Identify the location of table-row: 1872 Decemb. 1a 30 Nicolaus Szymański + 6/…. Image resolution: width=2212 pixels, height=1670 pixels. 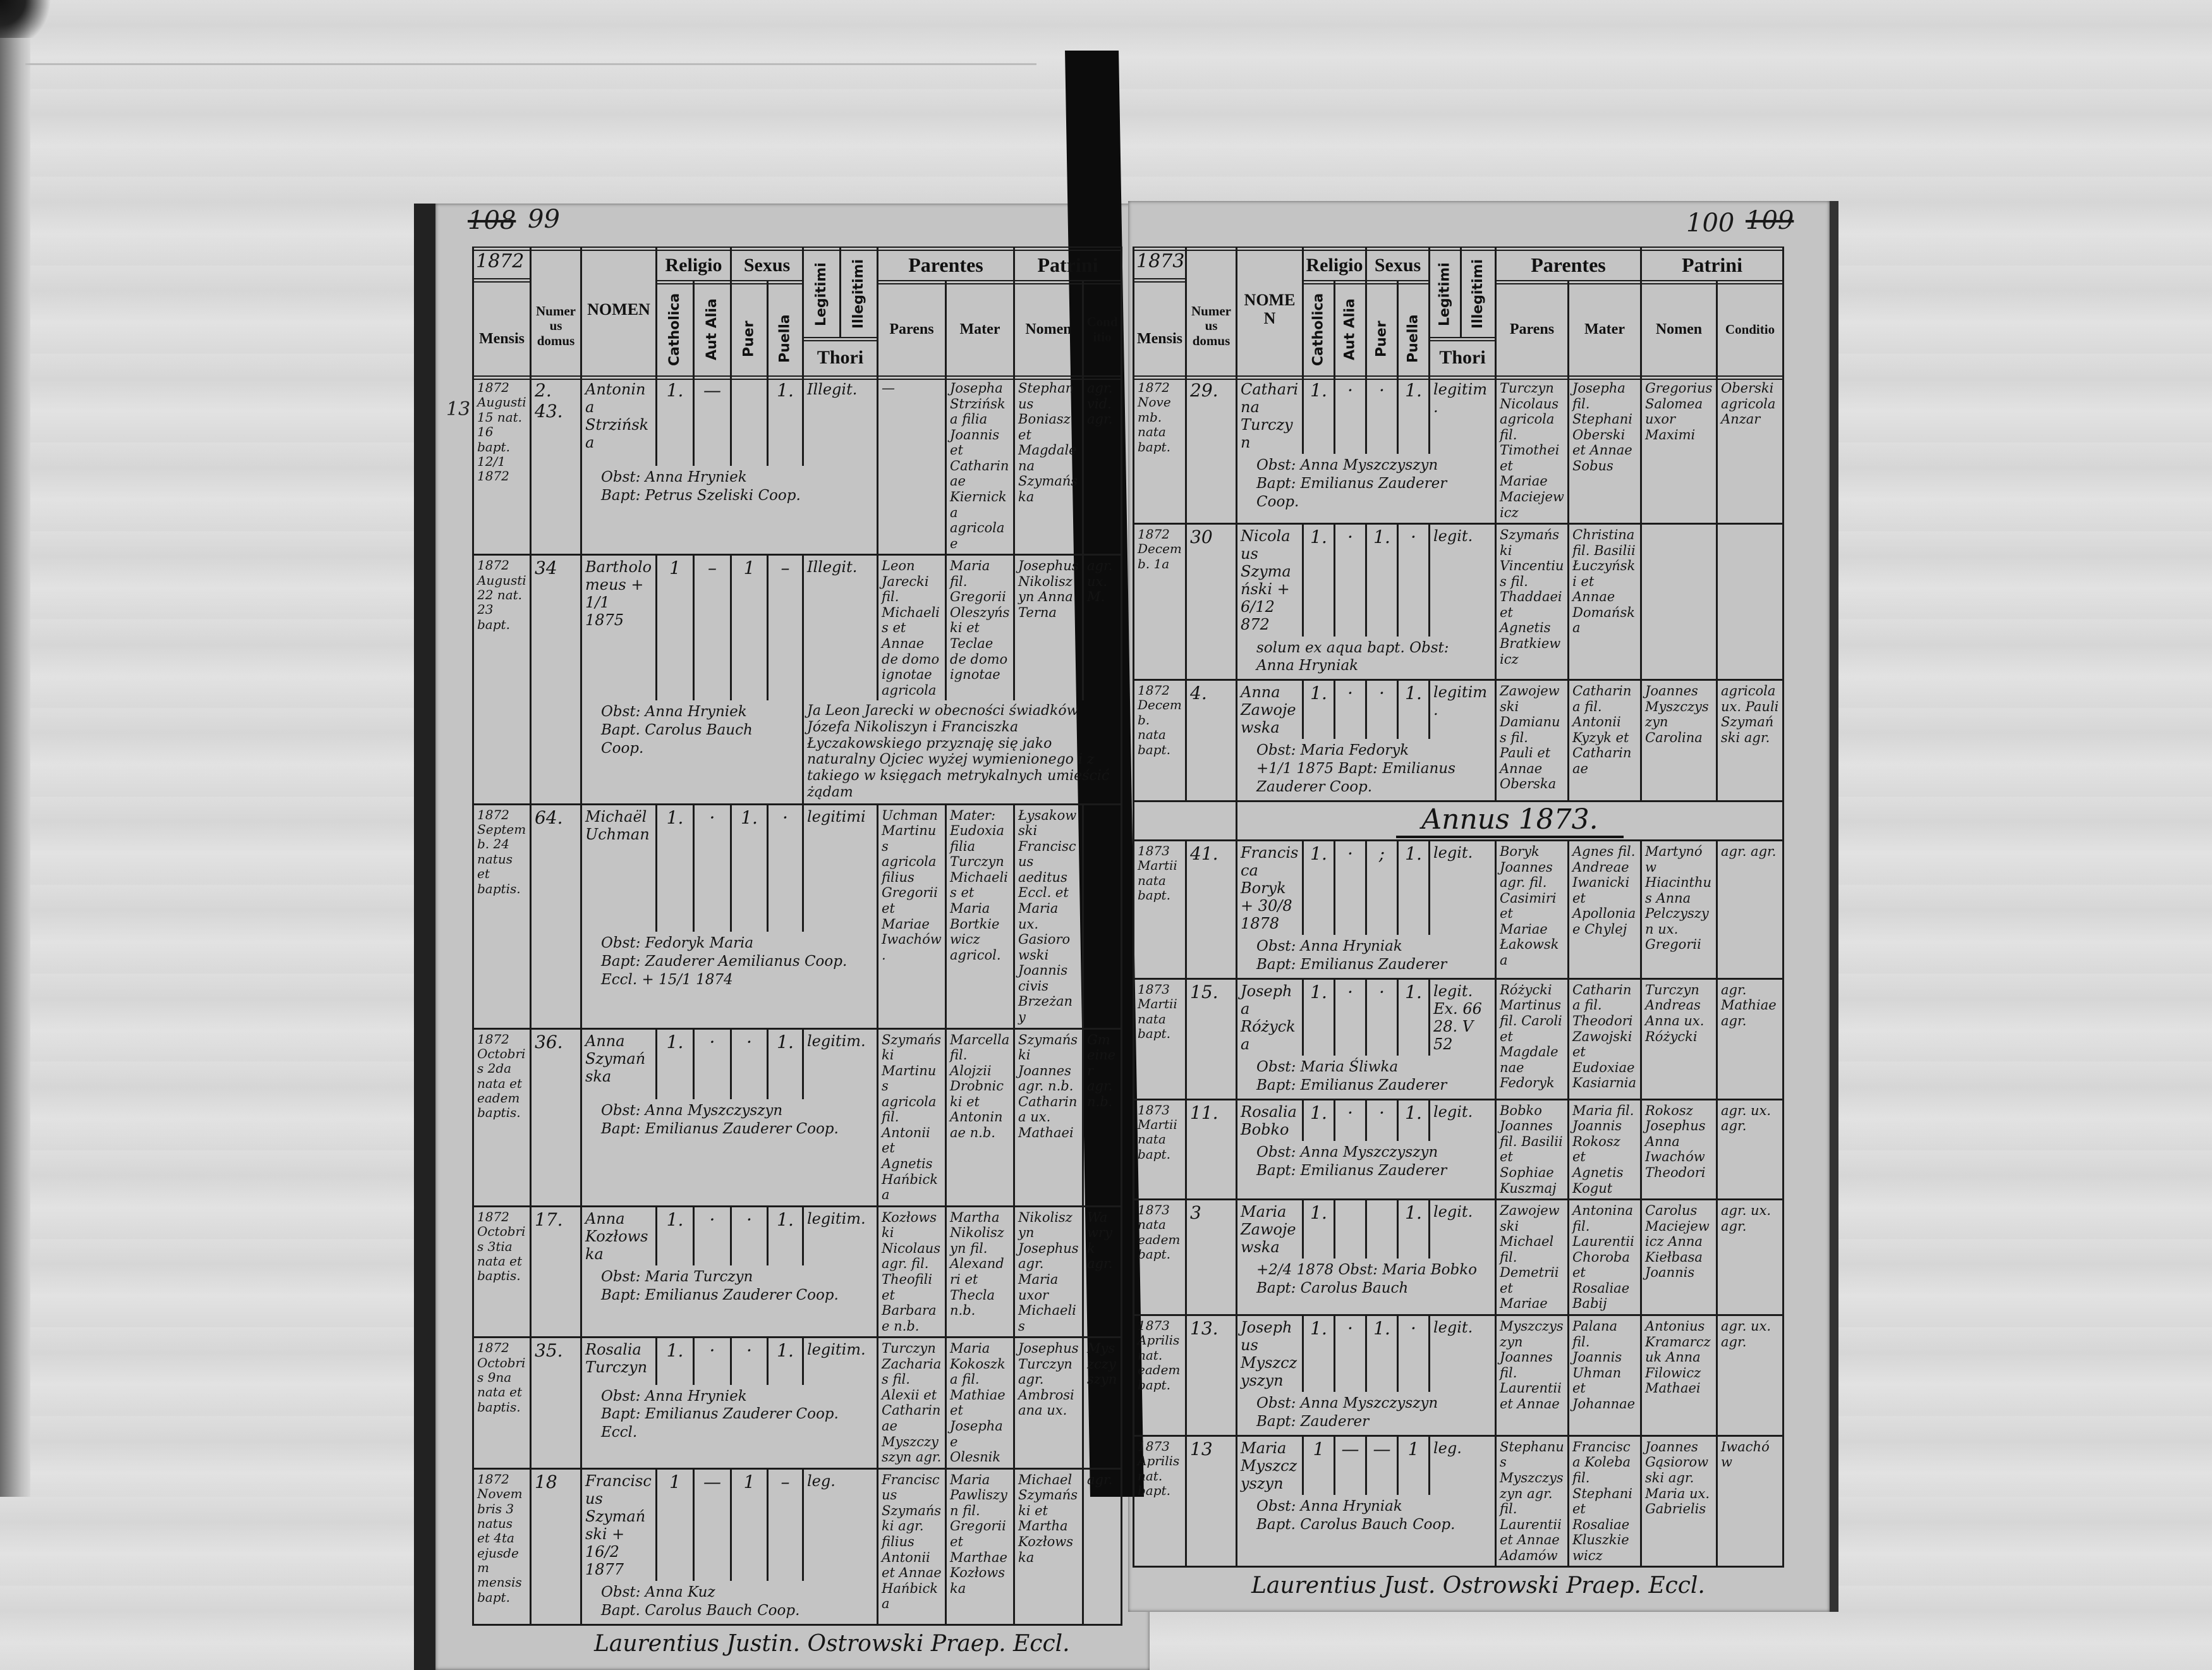
(1458, 602).